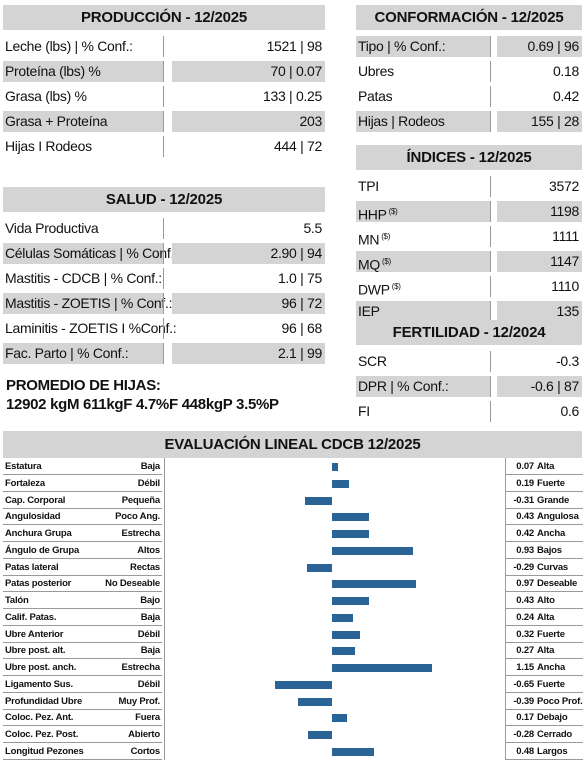 Image resolution: width=586 pixels, height=762 pixels. What do you see at coordinates (469, 332) in the screenshot?
I see `fertilidad-title: FERTILIDAD - 12/2024` at bounding box center [469, 332].